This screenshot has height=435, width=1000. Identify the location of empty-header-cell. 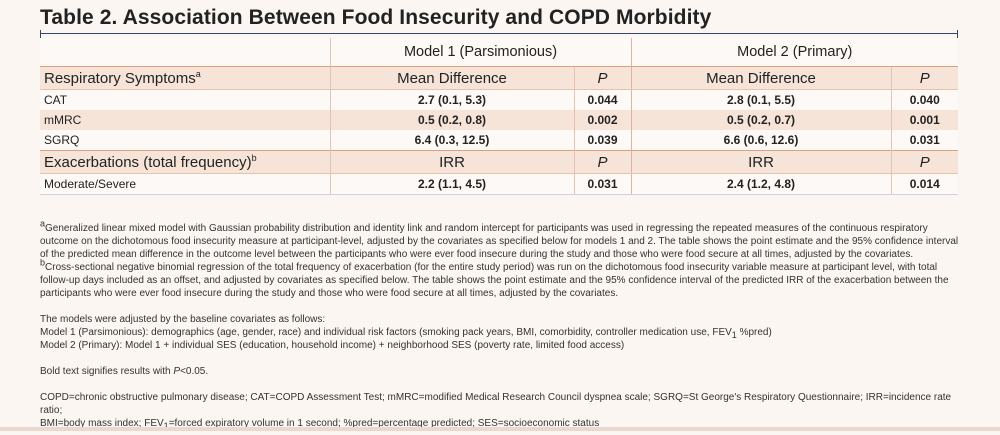
(185, 52).